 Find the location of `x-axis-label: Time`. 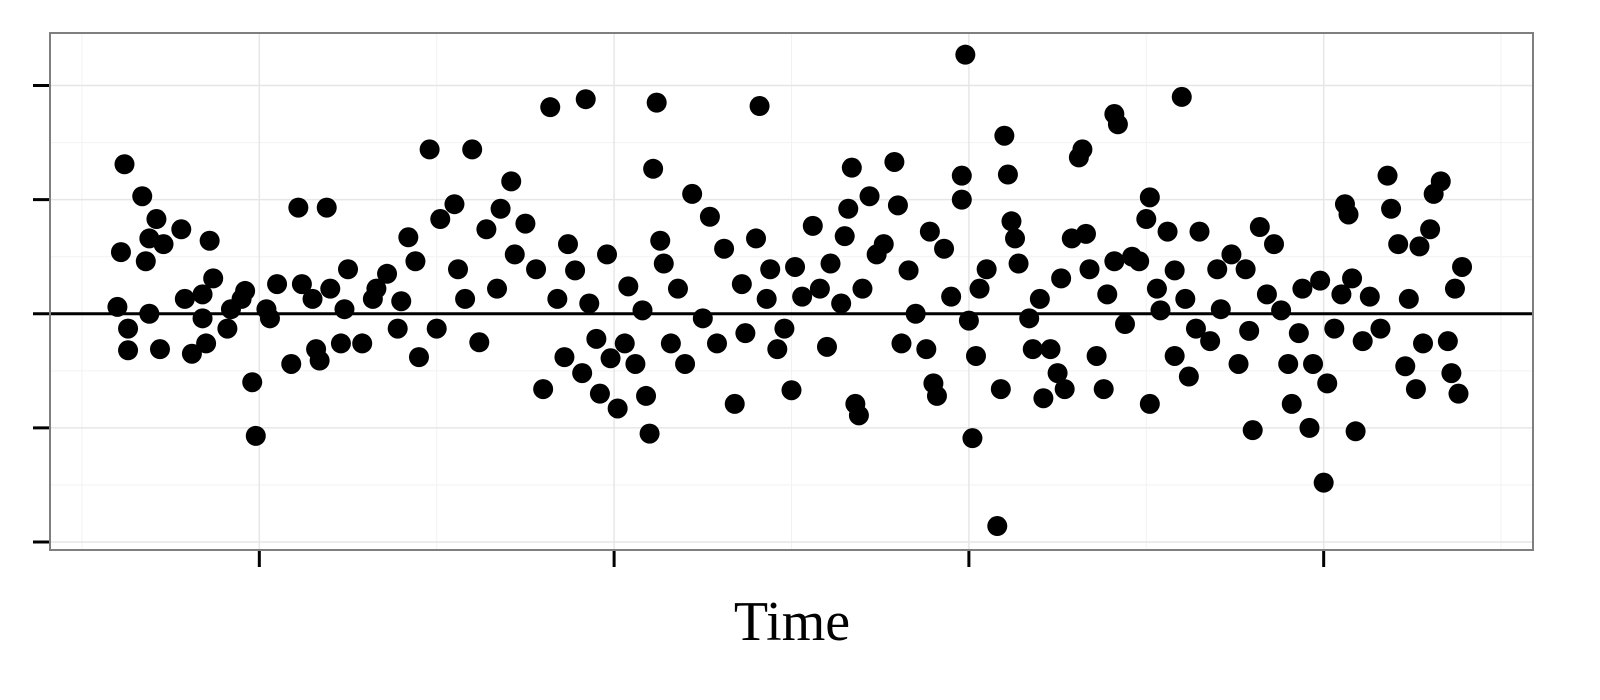

x-axis-label: Time is located at coordinates (792, 622).